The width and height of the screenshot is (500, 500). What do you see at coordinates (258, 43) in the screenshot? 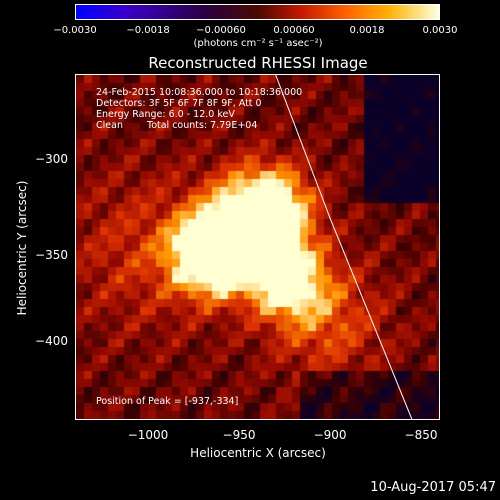
I see `colorbar-unit: (photons cm⁻² s⁻¹ asec⁻²)` at bounding box center [258, 43].